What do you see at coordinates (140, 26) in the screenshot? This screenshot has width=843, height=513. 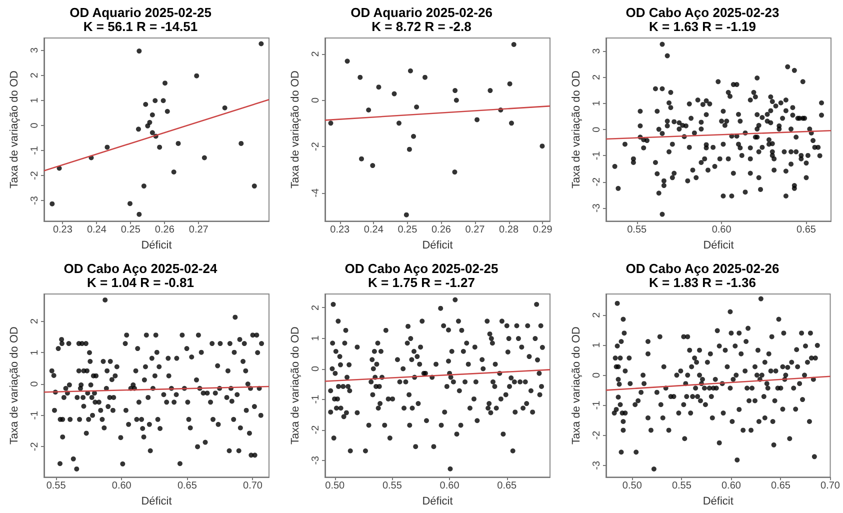 I see `chart-subtitle: K = 56.1 R = -14.51` at bounding box center [140, 26].